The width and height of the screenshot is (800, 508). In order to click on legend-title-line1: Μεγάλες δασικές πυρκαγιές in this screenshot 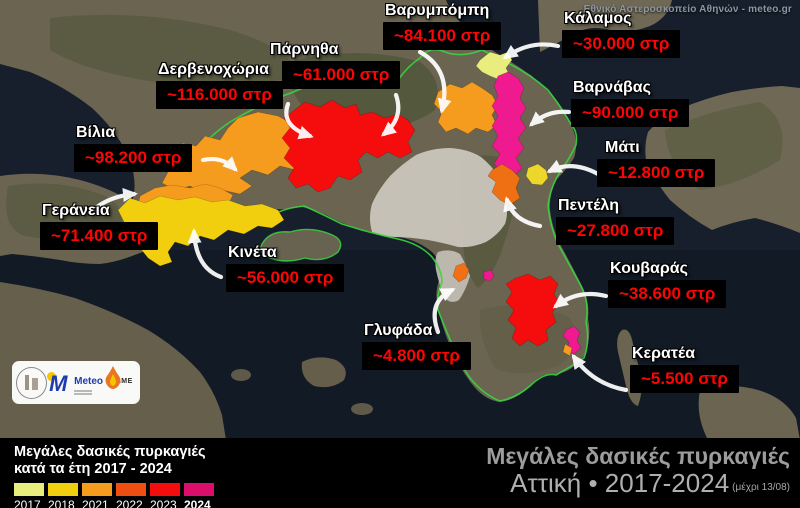, I will do `click(110, 452)`.